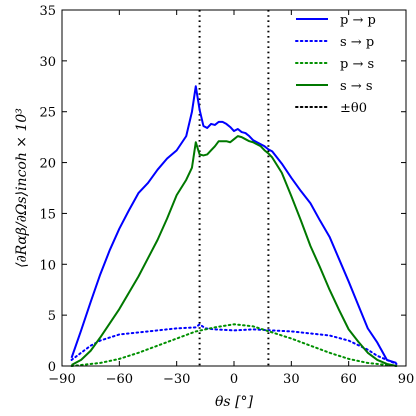  I want to click on x-tick-label: 30, so click(291, 379).